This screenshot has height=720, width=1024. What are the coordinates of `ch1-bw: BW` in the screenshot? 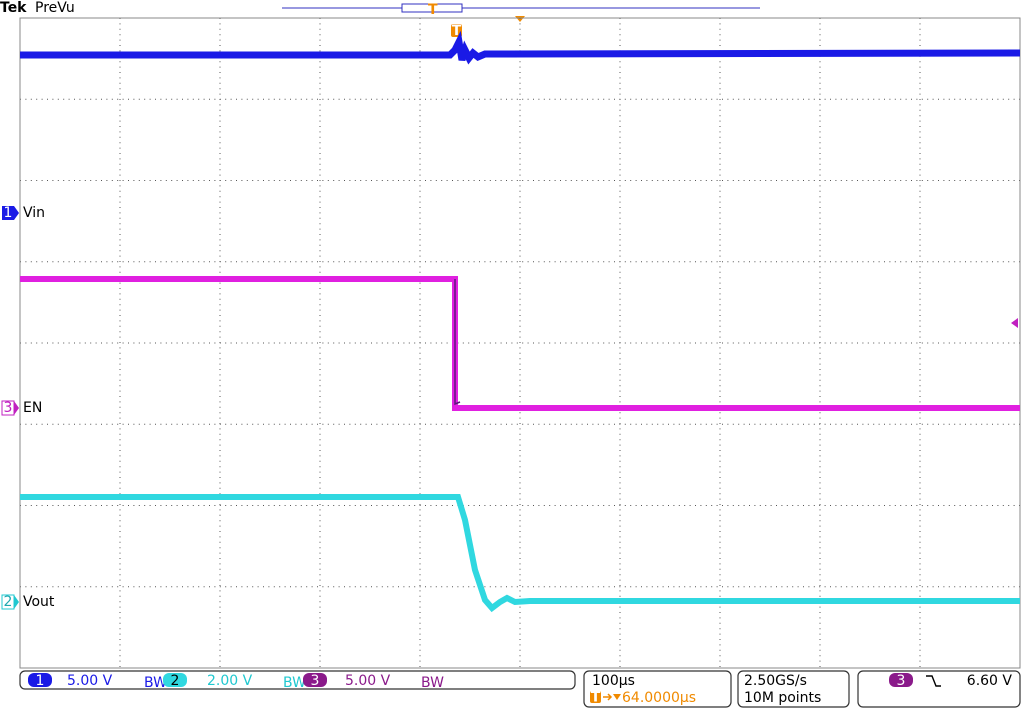 It's located at (155, 683).